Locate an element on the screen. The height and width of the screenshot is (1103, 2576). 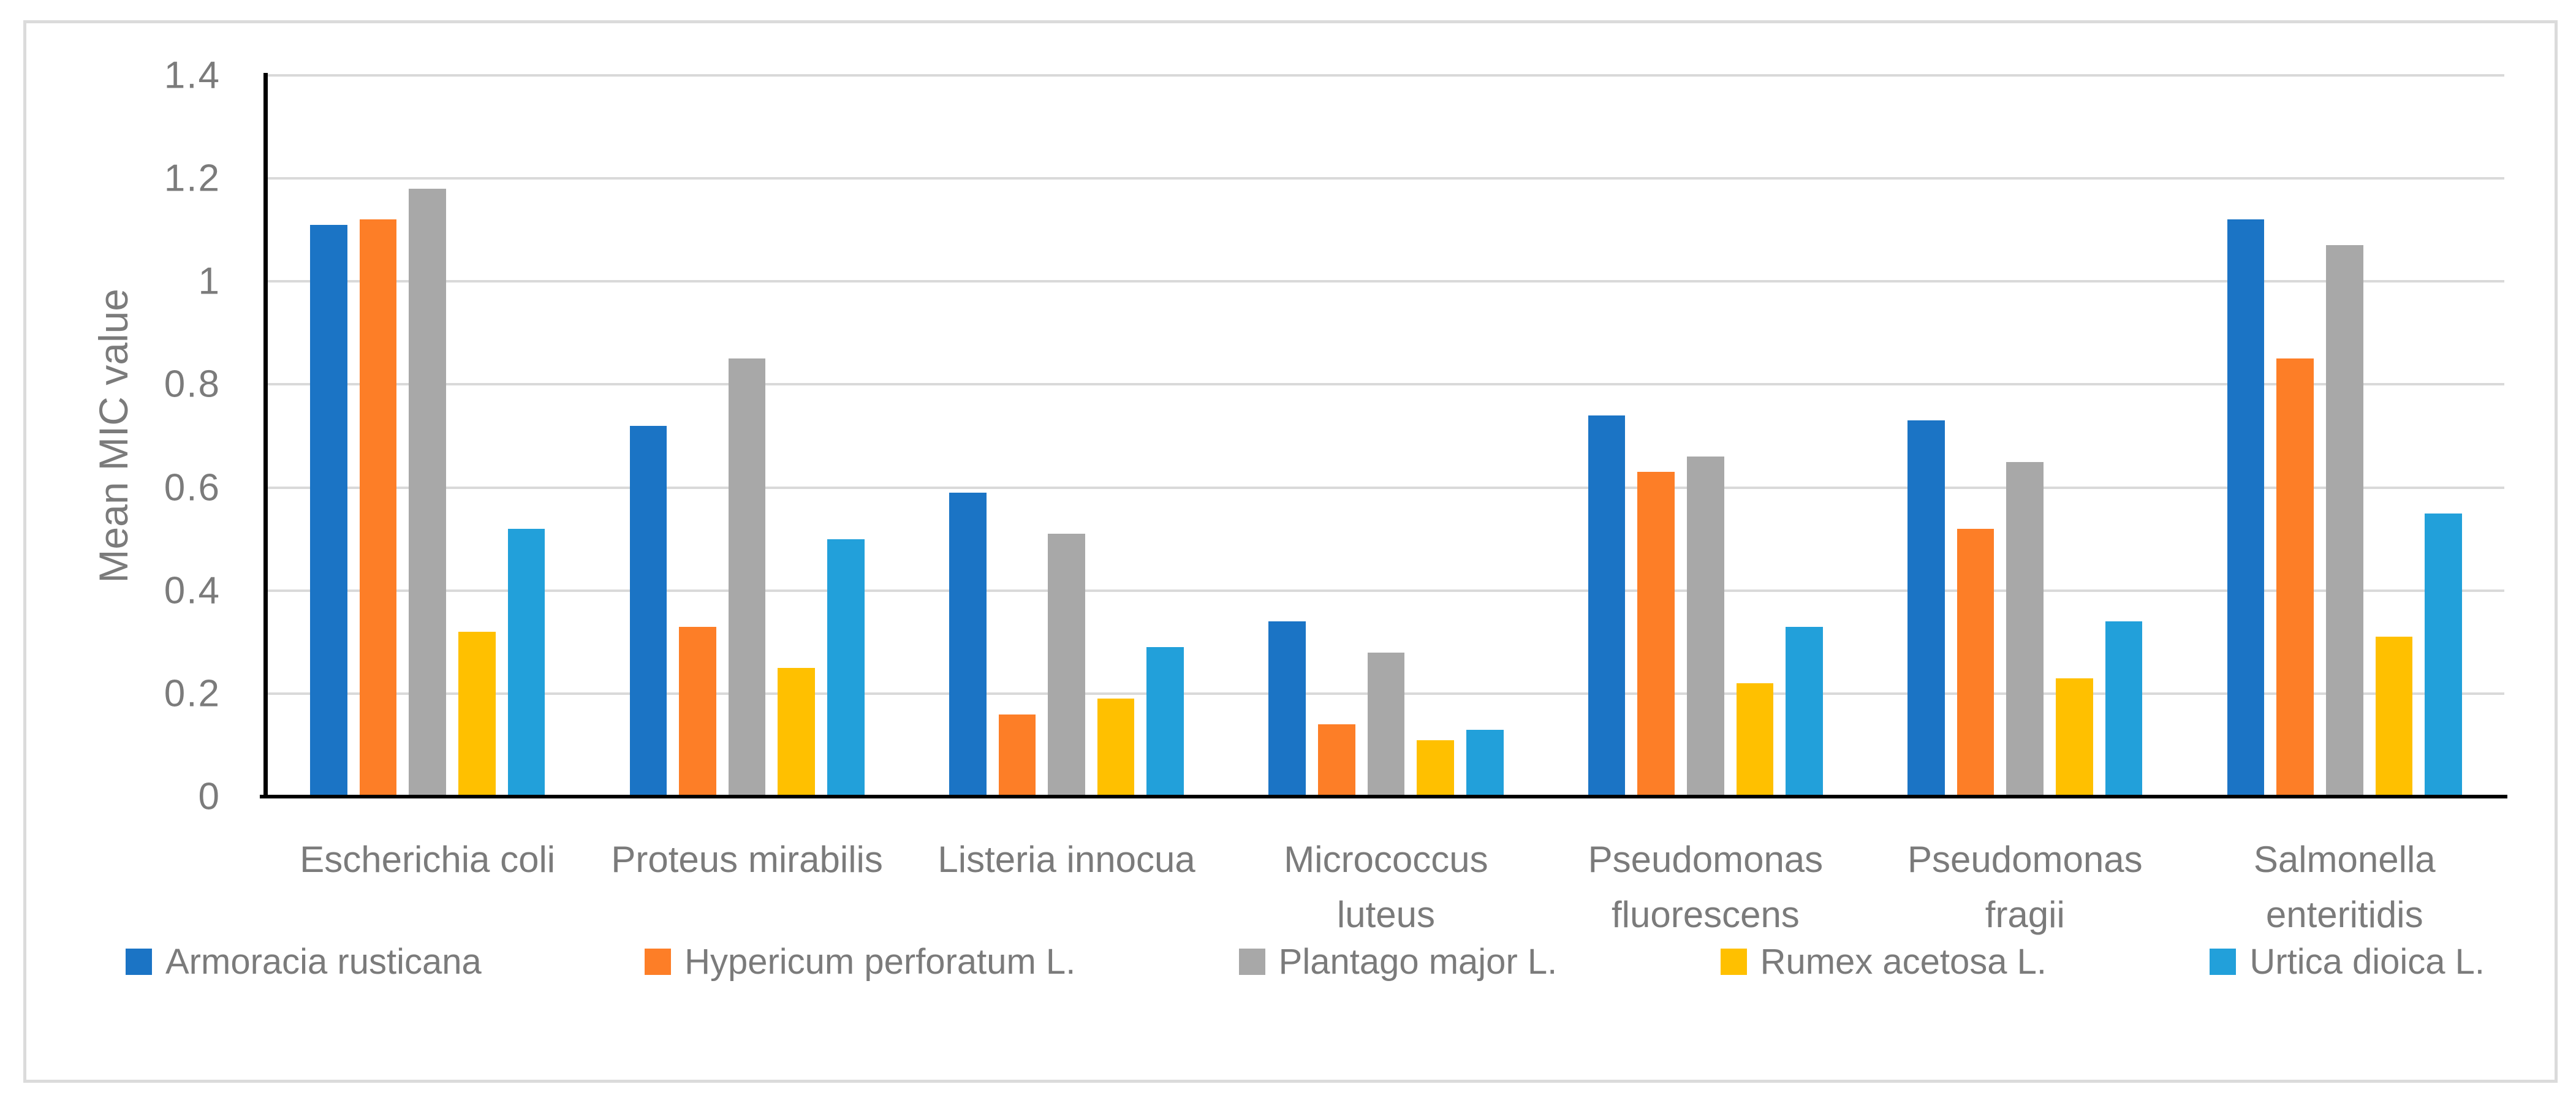
legend-item: Hypericum perforatum L. is located at coordinates (860, 961).